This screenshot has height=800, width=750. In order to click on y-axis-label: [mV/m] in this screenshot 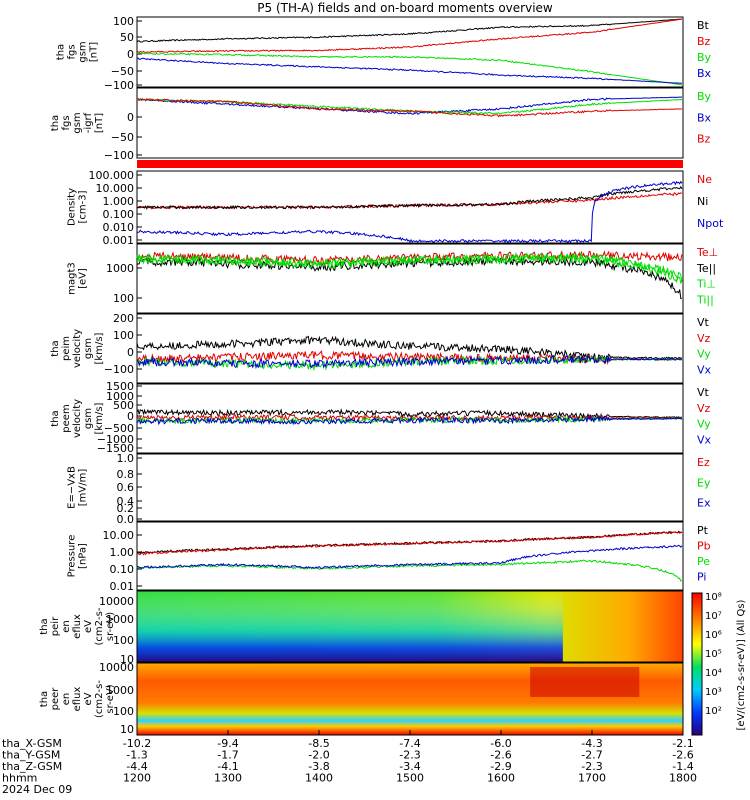, I will do `click(83, 488)`.